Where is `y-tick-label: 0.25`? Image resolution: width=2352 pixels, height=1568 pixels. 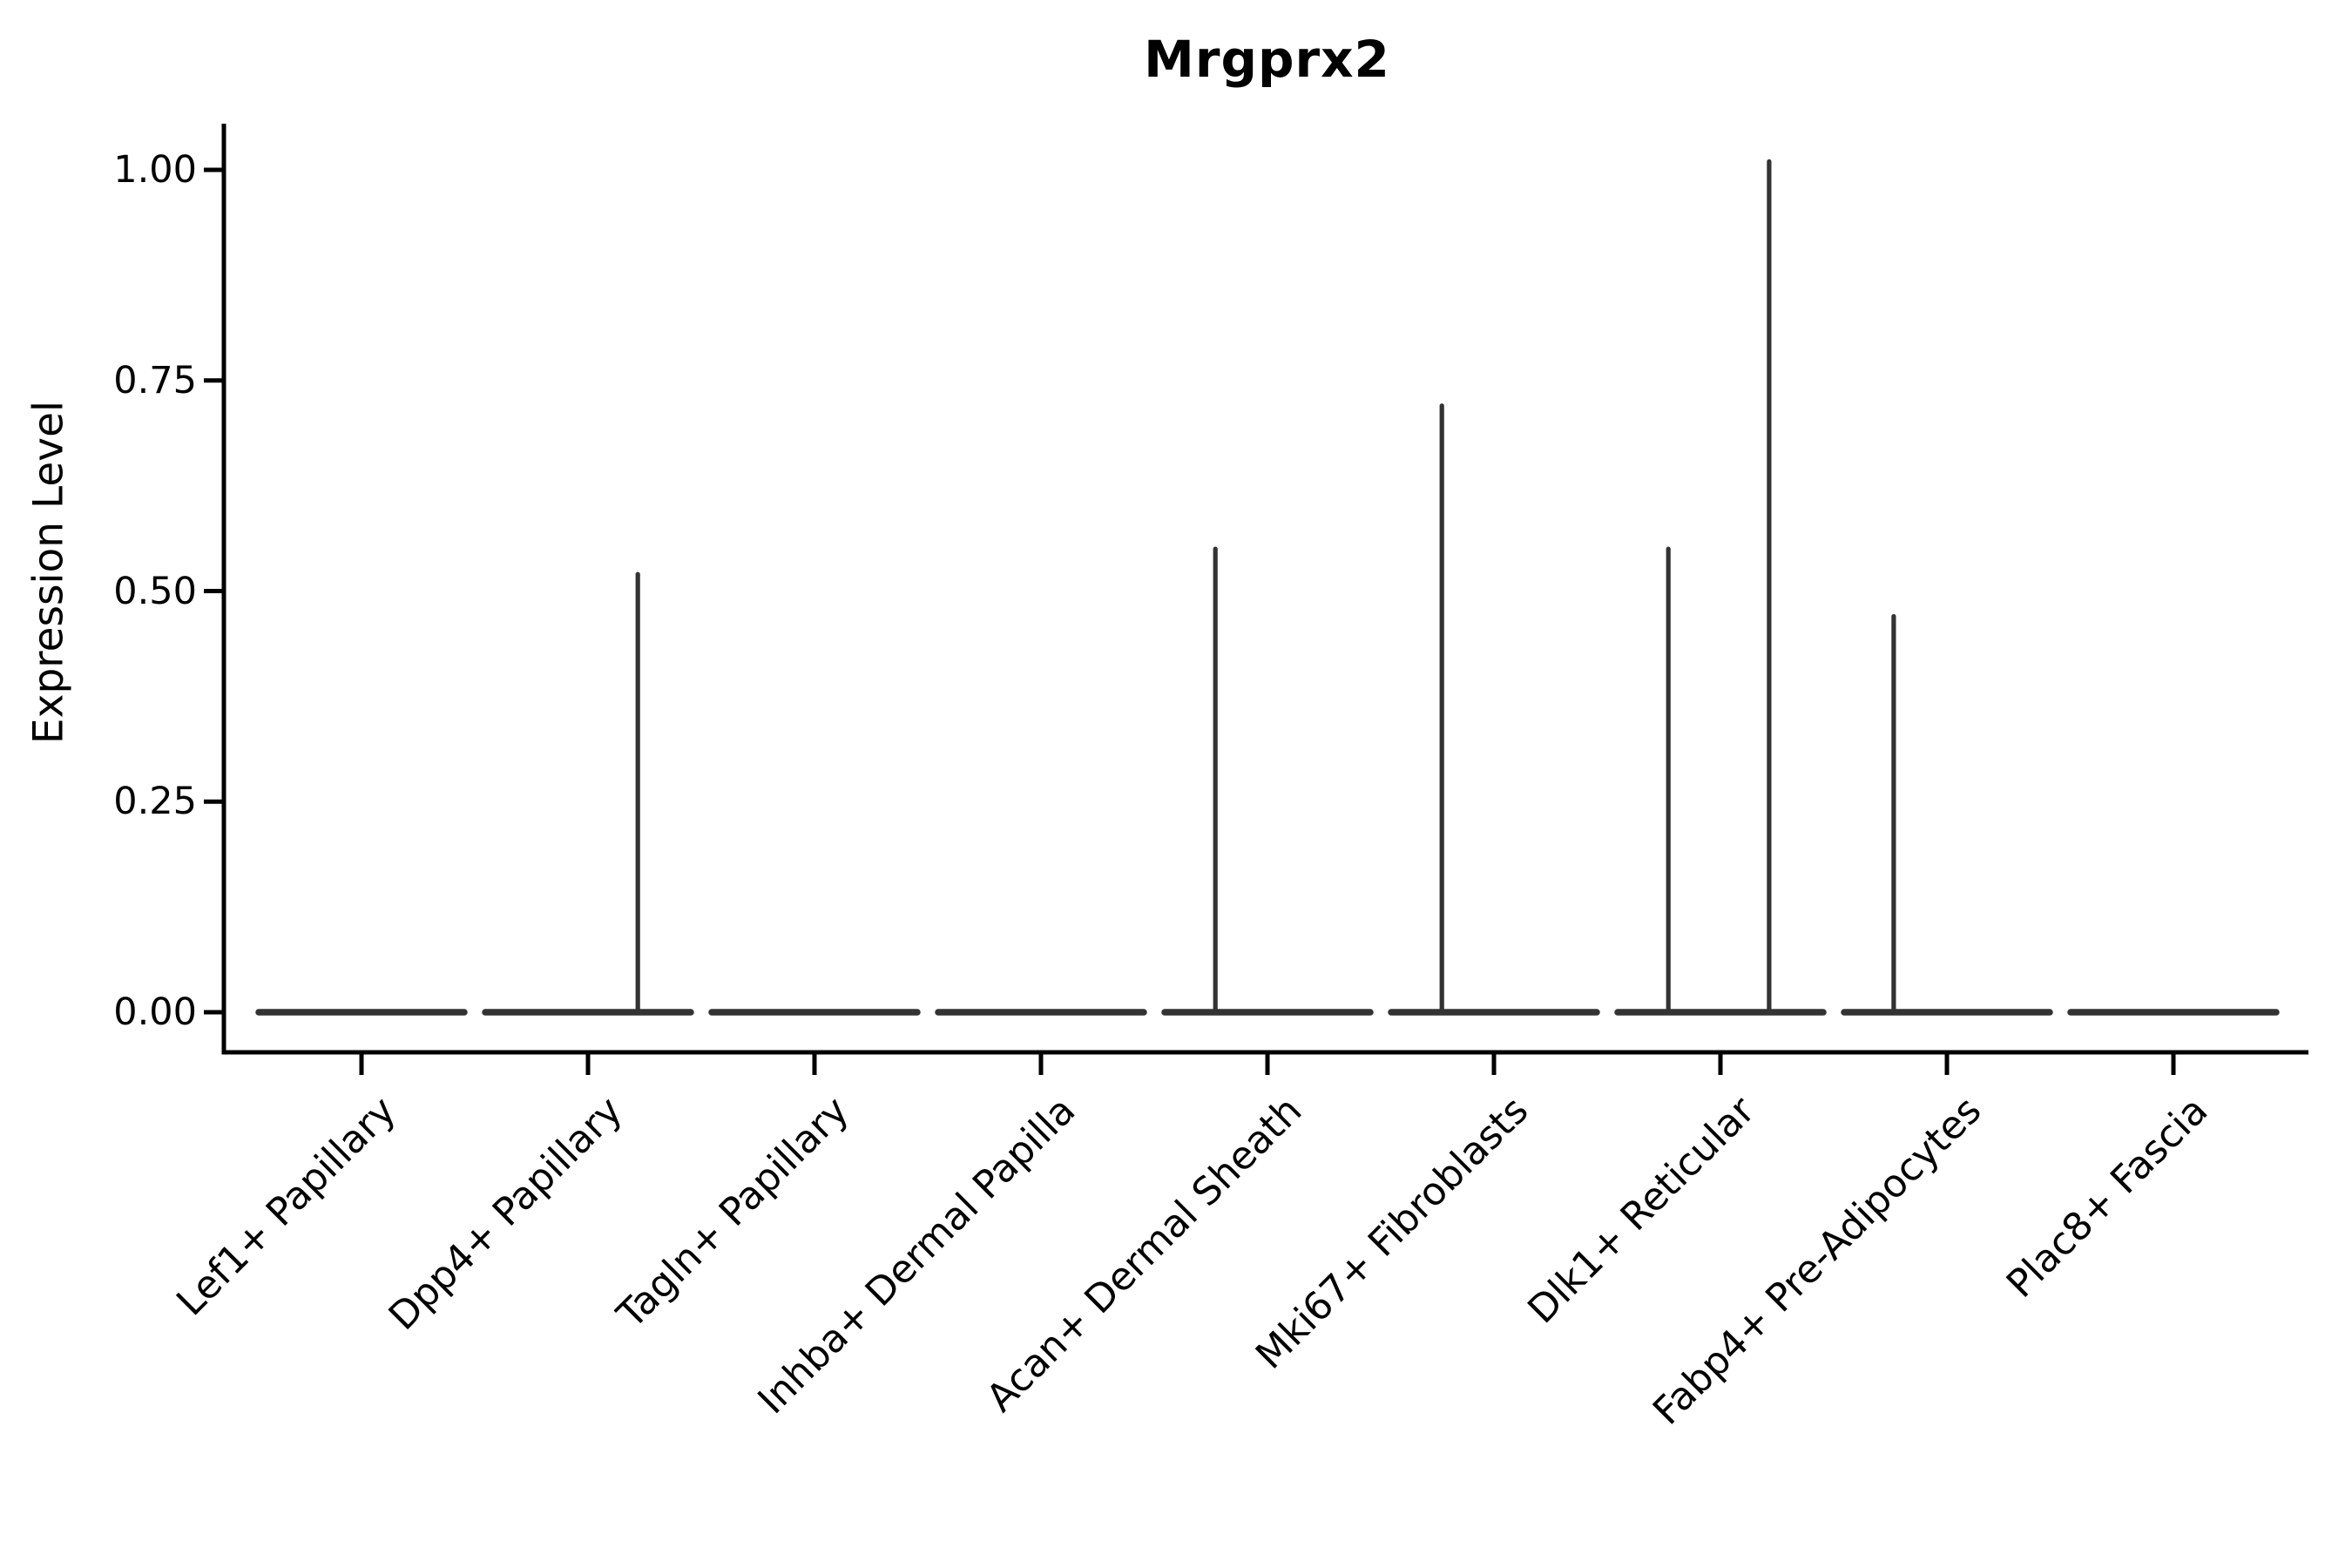 y-tick-label: 0.25 is located at coordinates (155, 802).